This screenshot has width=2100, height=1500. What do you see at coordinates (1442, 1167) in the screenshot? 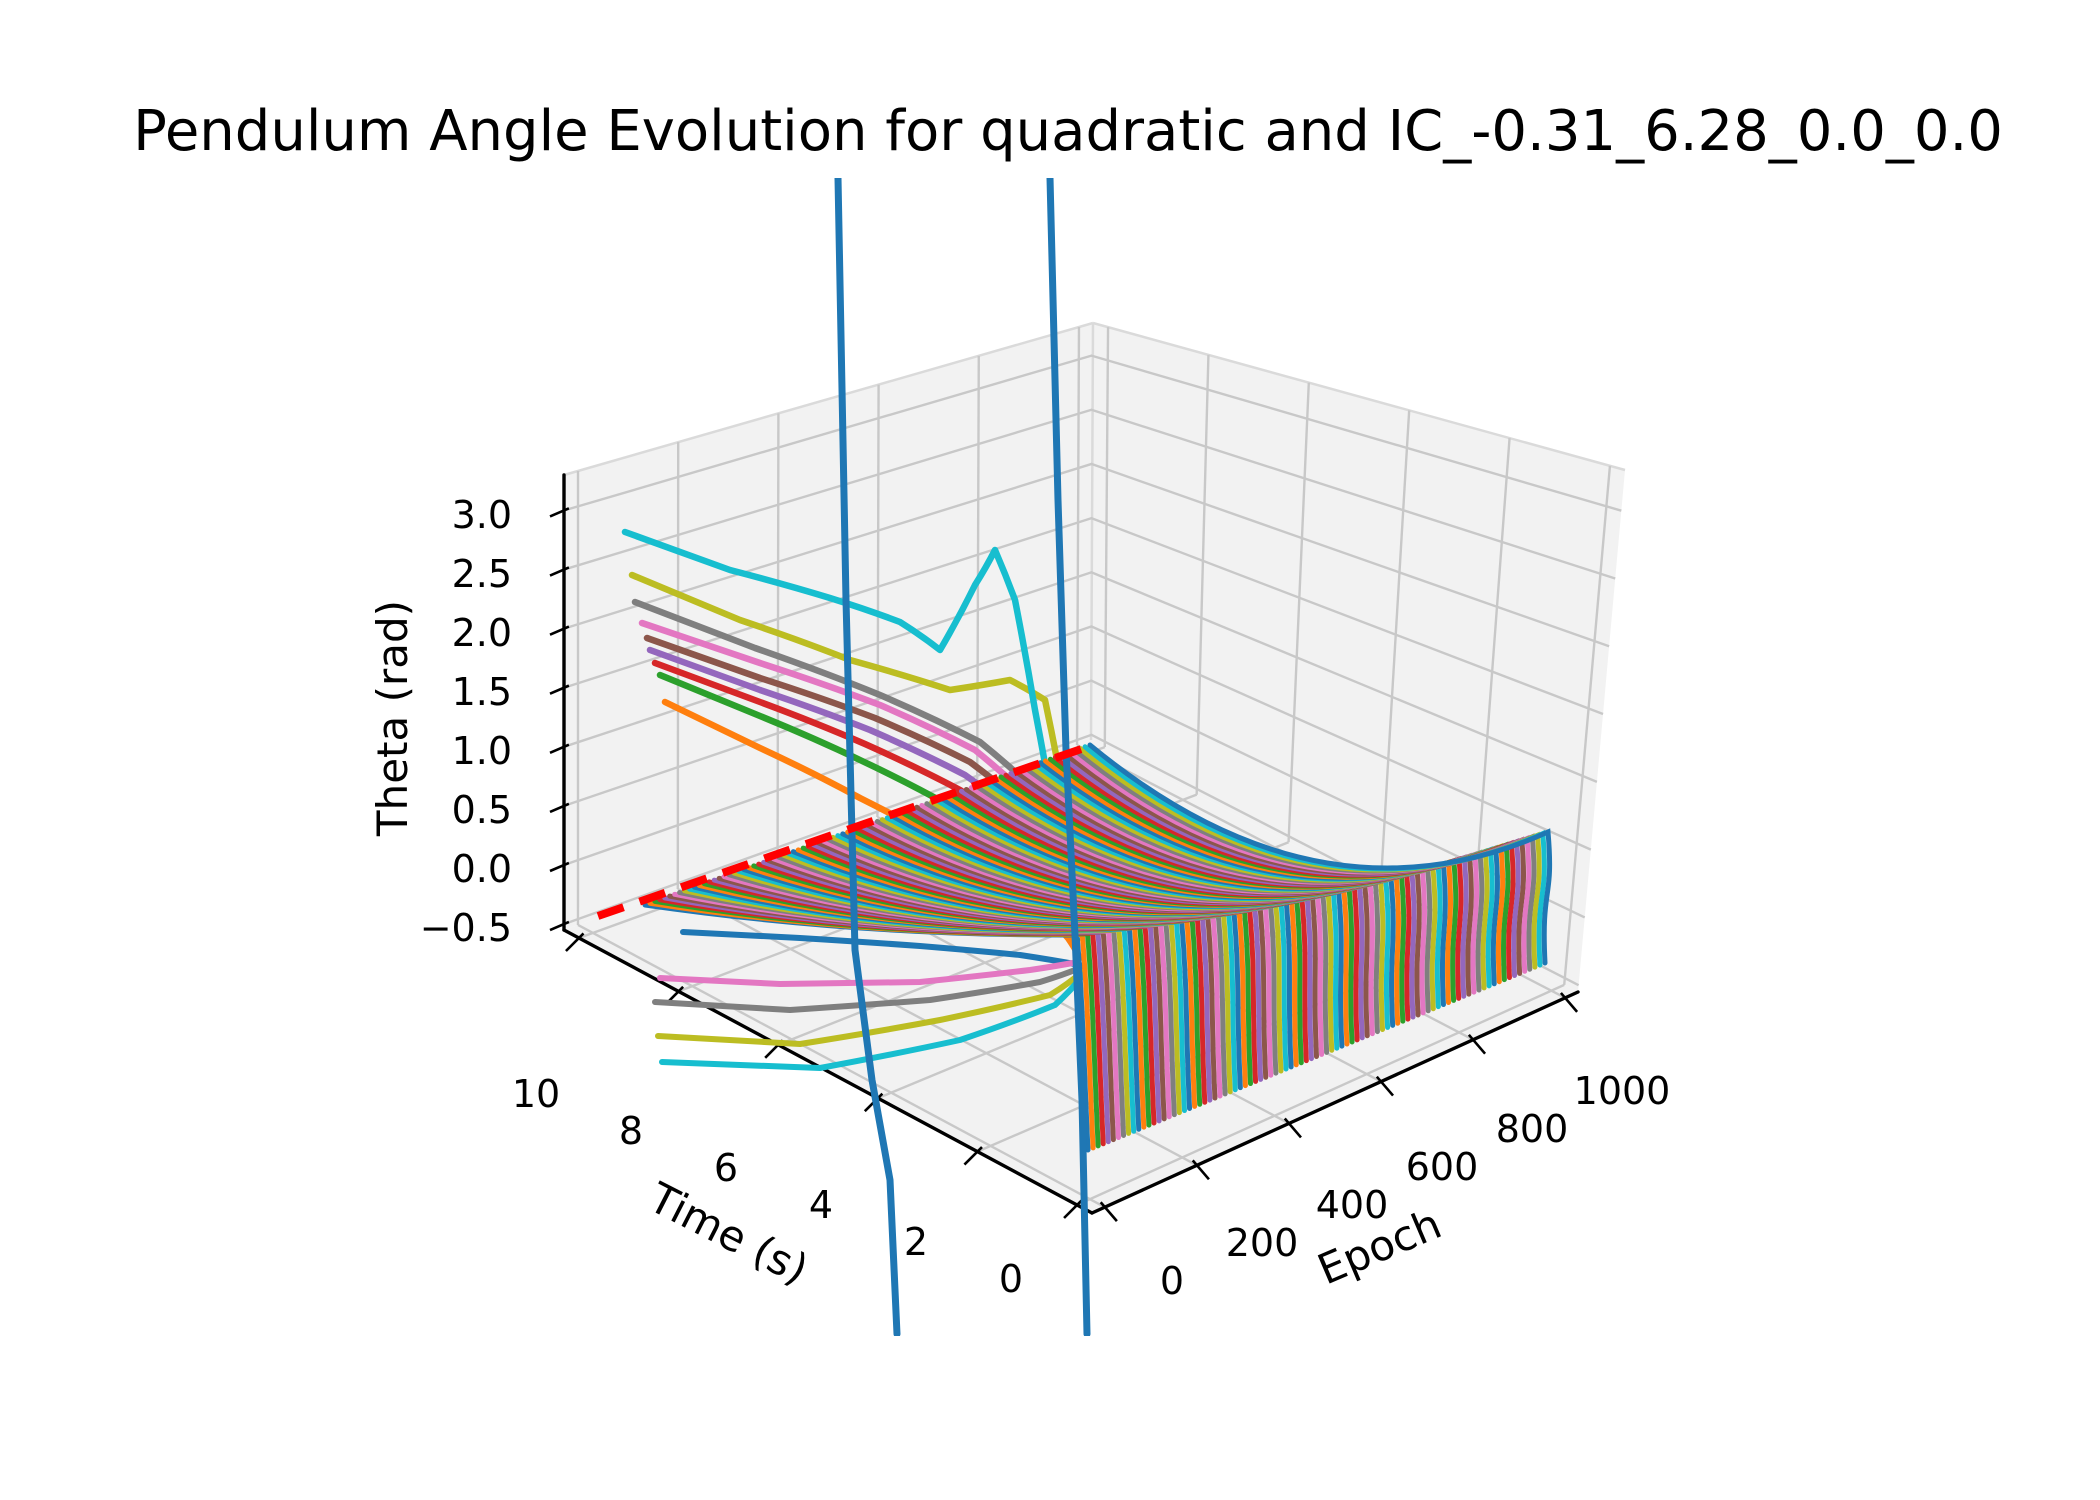
I see `epoch-tick-label: 600` at bounding box center [1442, 1167].